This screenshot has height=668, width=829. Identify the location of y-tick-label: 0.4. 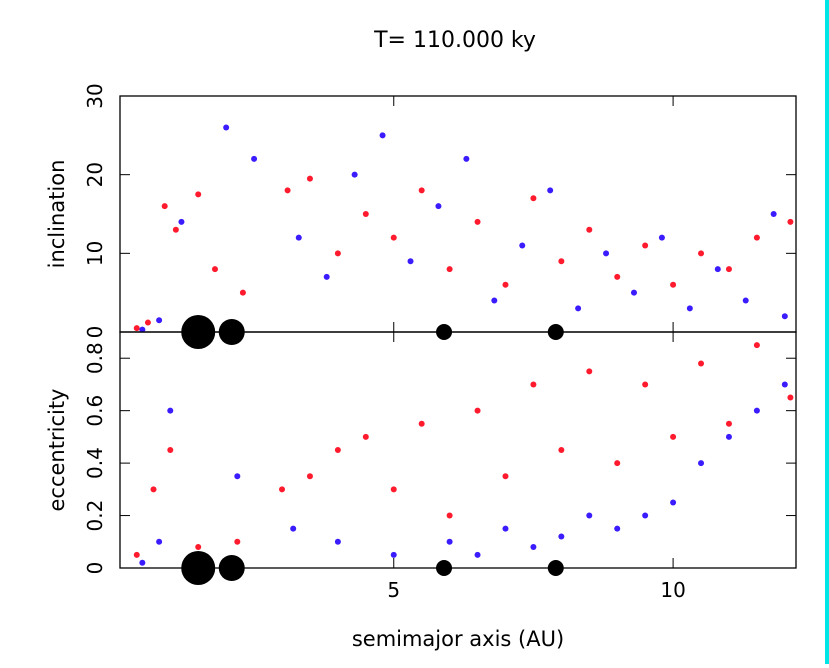
(95, 463).